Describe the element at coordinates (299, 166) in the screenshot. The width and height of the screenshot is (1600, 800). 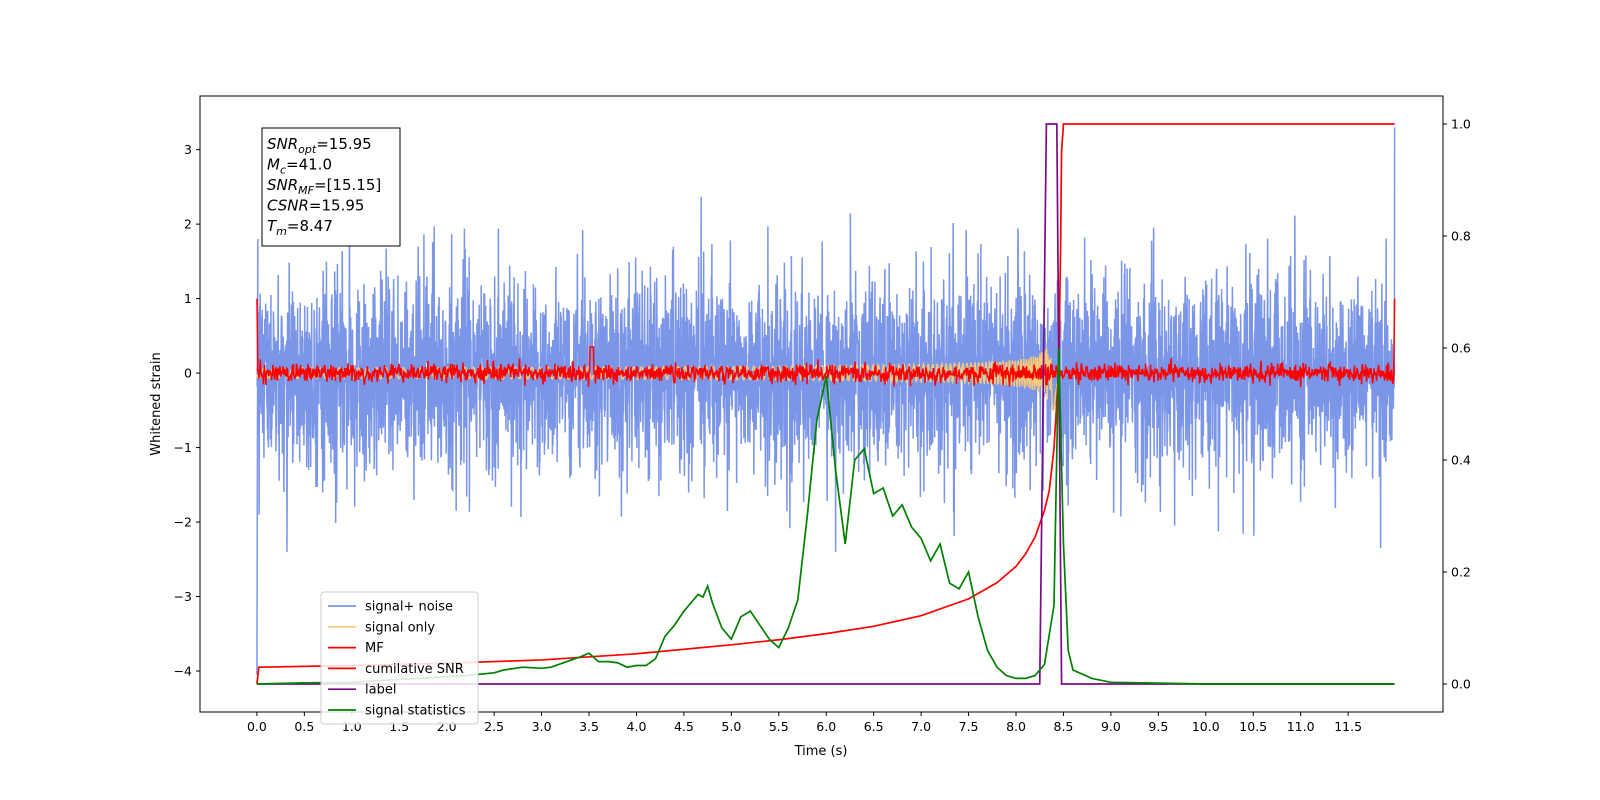
I see `annotation-line: Mc=41.0` at that location.